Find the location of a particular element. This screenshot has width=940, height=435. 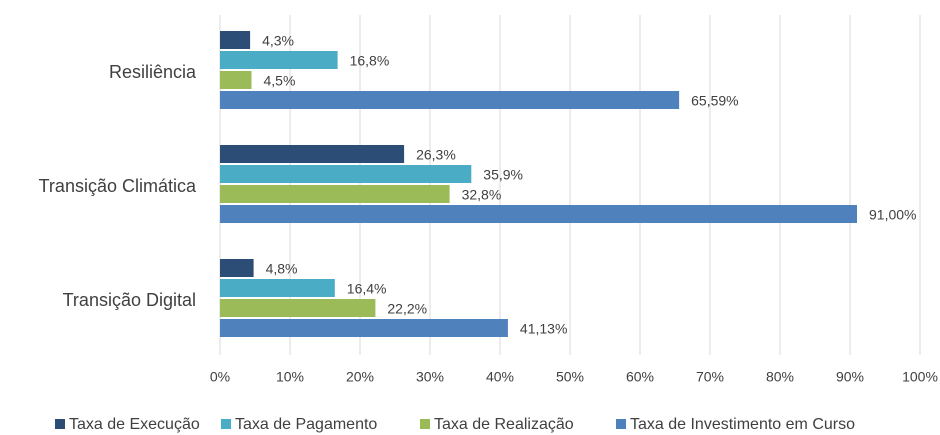

x-tick-label: 30% is located at coordinates (430, 377).